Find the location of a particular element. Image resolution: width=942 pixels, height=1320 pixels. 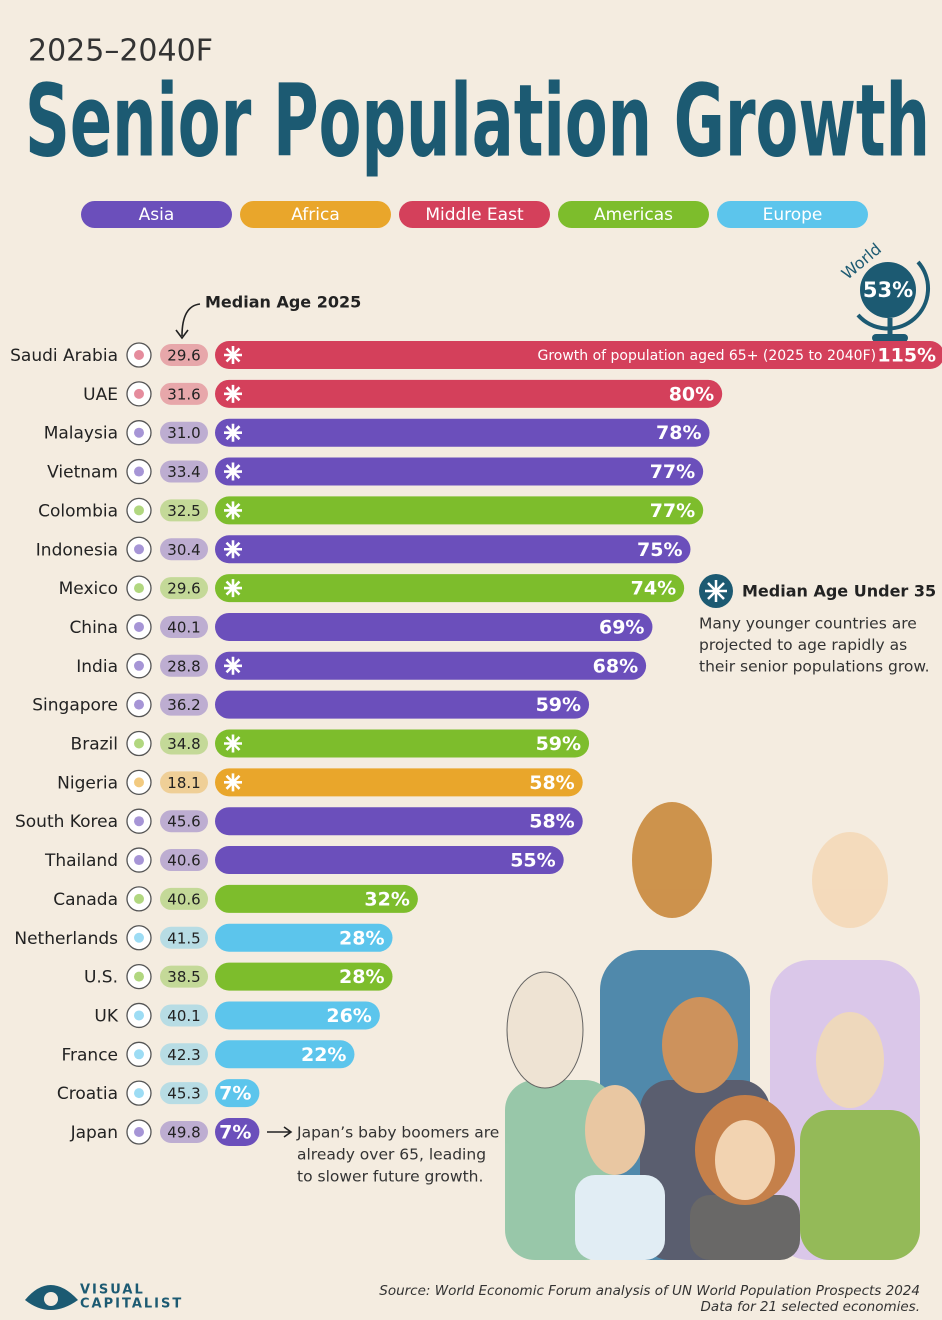

median-age-label: 31.0 is located at coordinates (183, 433).